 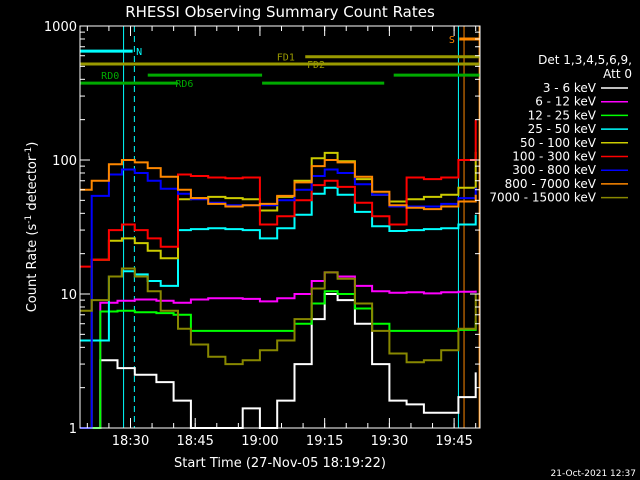 I want to click on flag-label: FD1, so click(x=286, y=58).